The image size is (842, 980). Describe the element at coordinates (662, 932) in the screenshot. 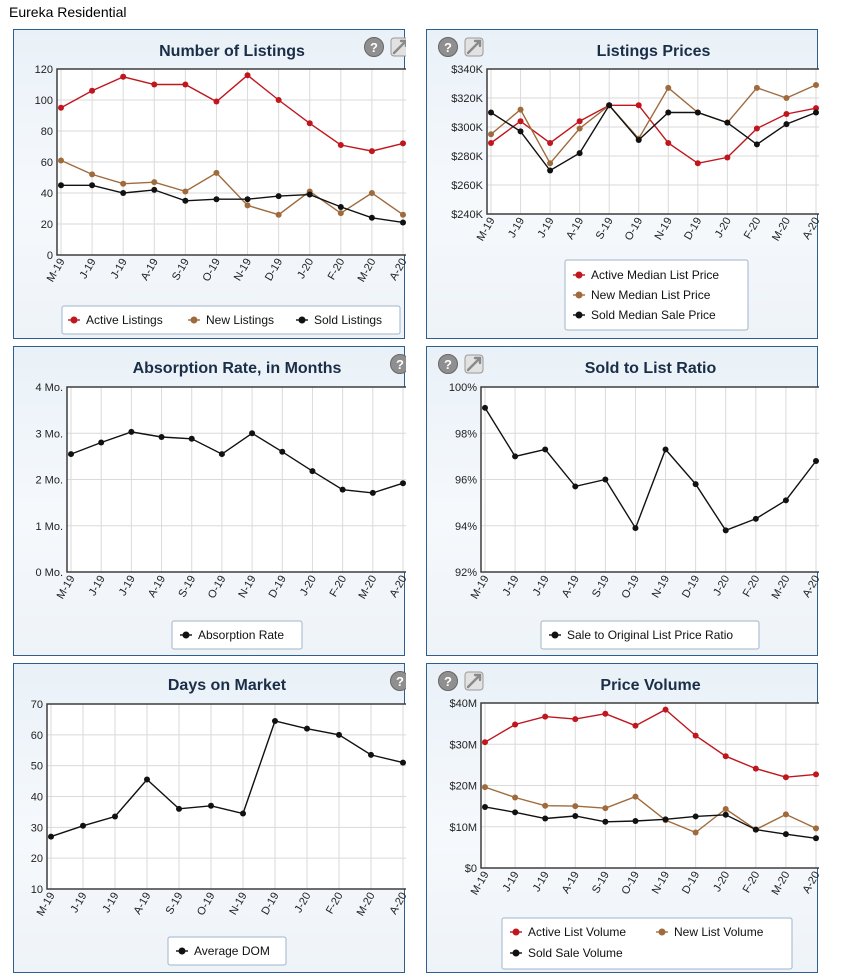

I see `volume-legend-swatch` at that location.